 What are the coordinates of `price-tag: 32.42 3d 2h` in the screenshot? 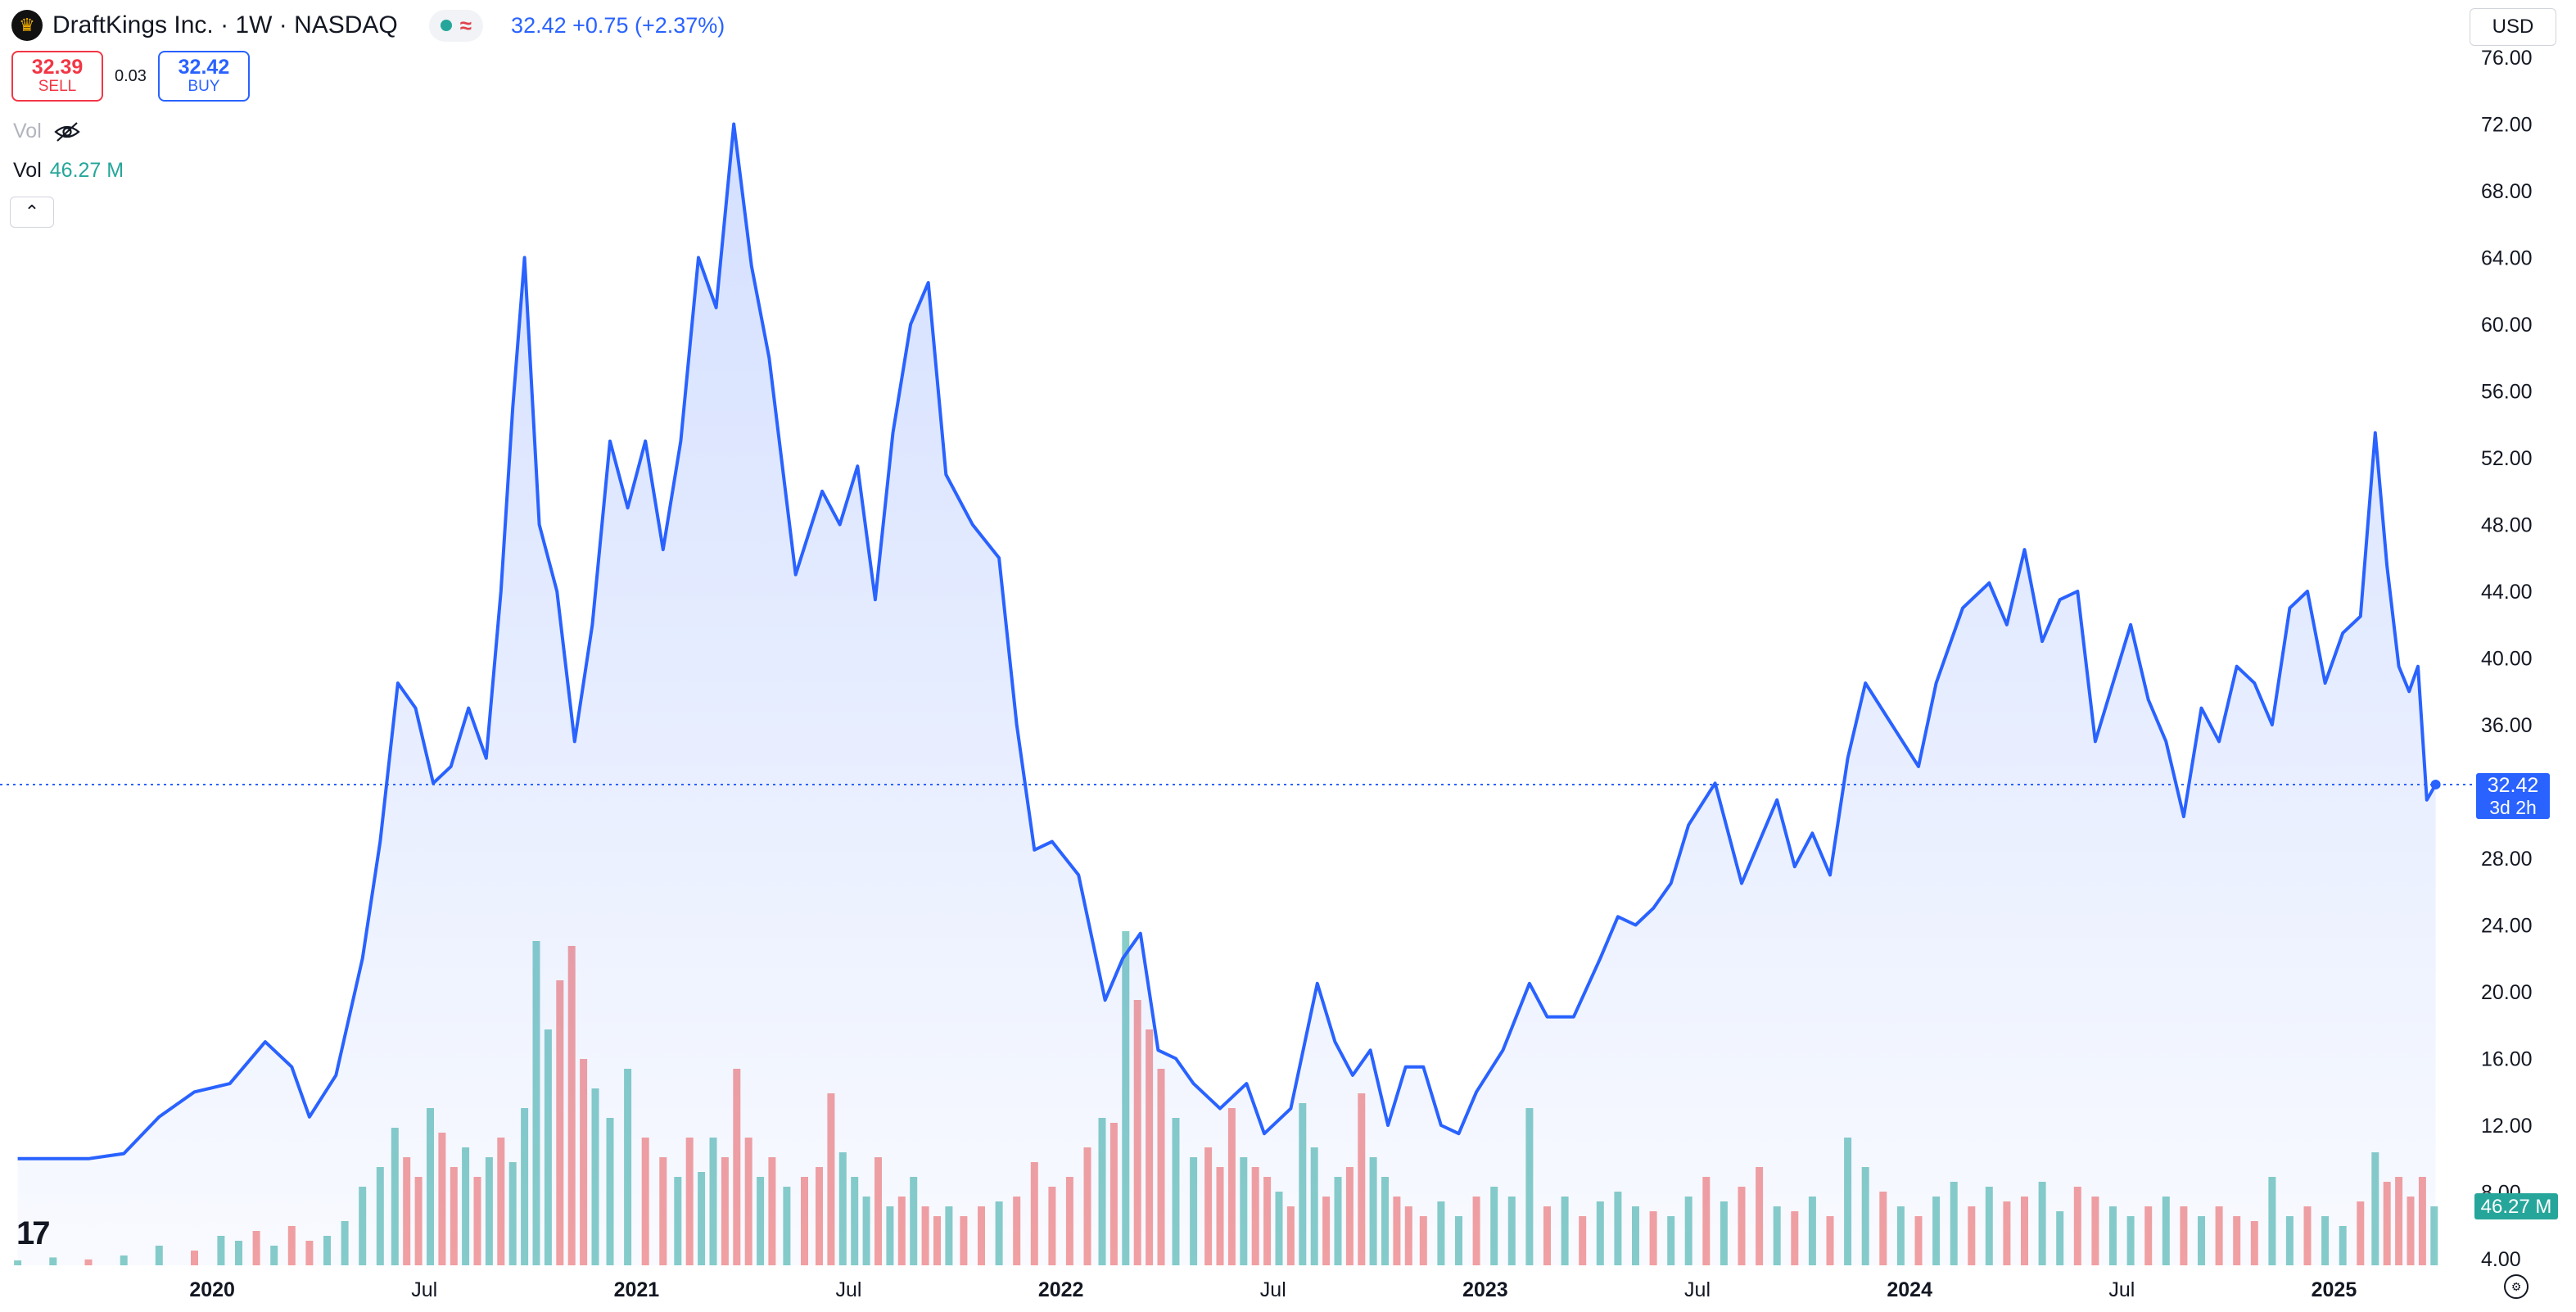 It's located at (2513, 795).